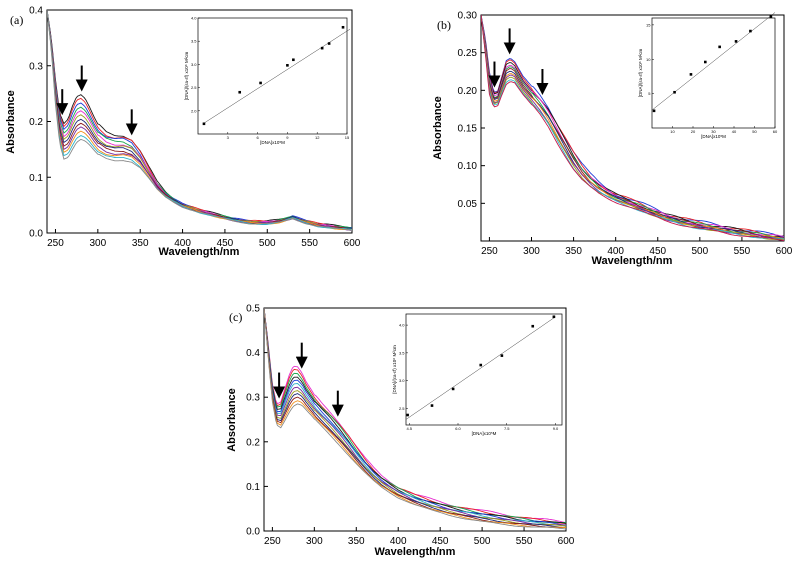 The image size is (800, 571). Describe the element at coordinates (257, 137) in the screenshot. I see `inset-x-tick-label: 6` at that location.